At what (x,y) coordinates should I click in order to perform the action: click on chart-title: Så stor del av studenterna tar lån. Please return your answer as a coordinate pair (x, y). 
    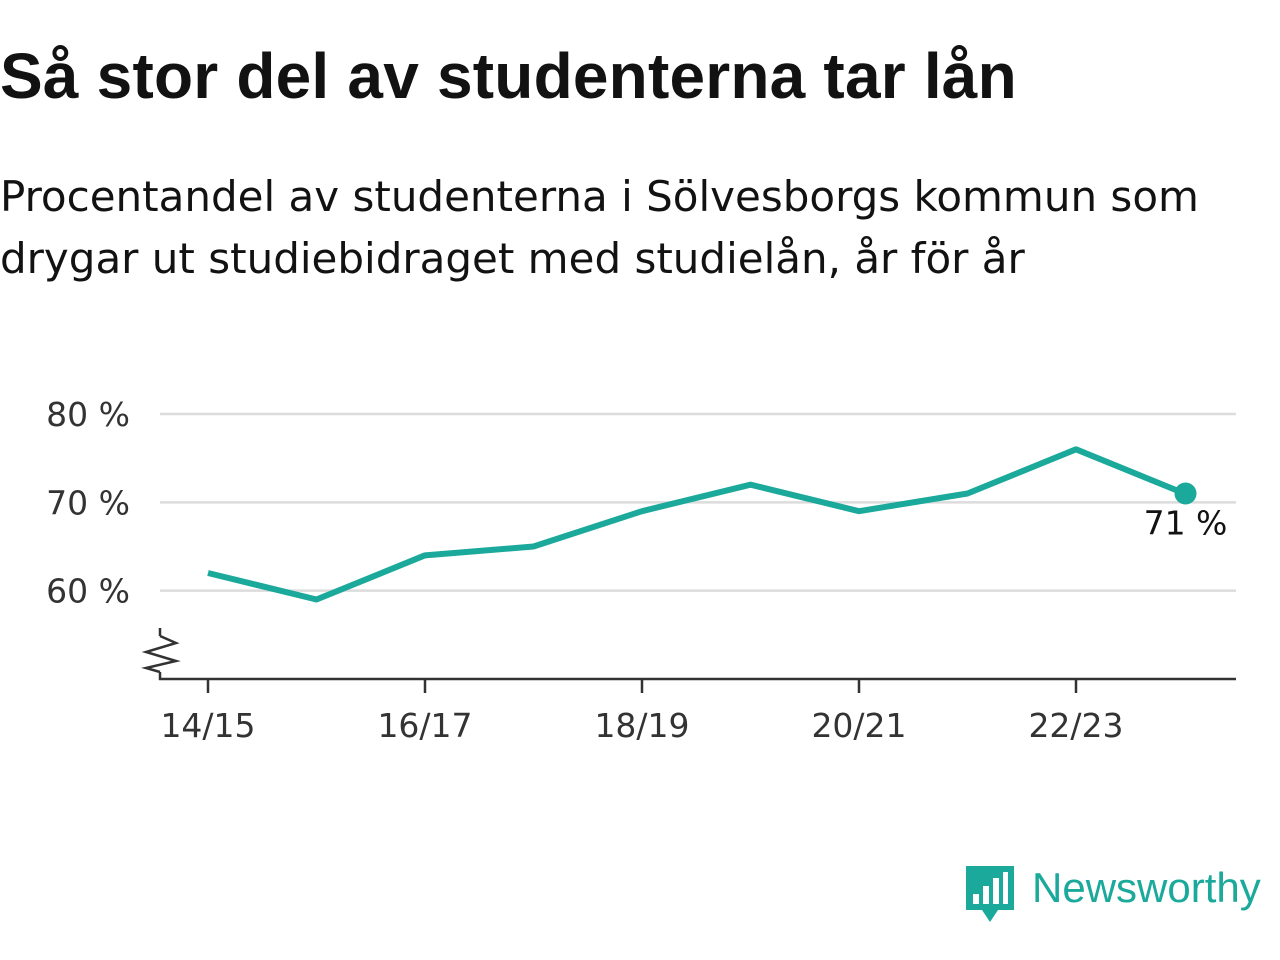
    Looking at the image, I should click on (508, 76).